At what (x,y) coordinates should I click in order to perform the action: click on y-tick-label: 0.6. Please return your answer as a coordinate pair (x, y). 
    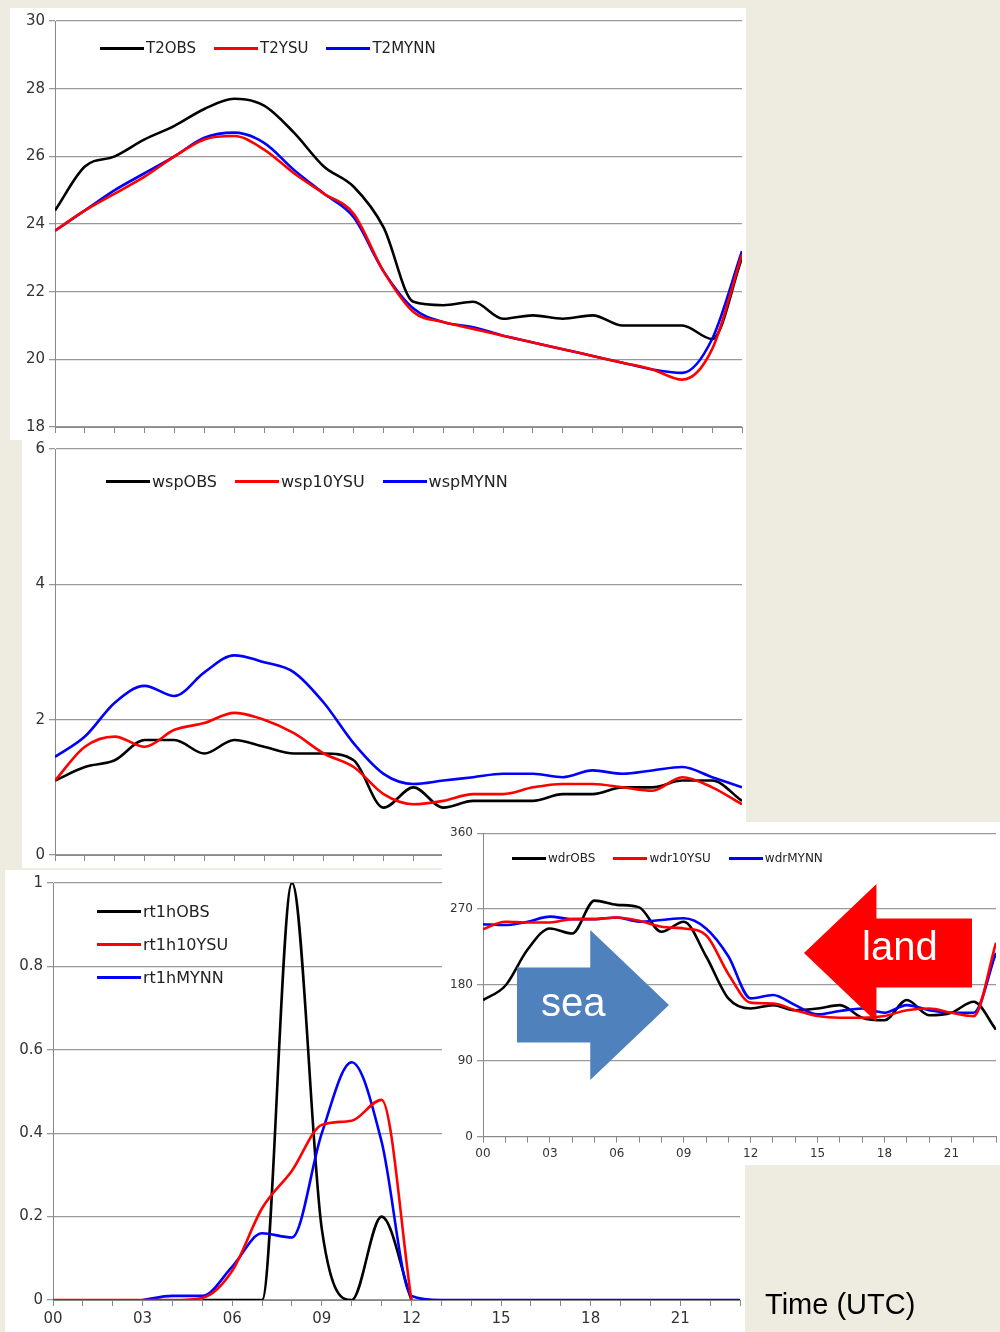
    Looking at the image, I should click on (31, 1048).